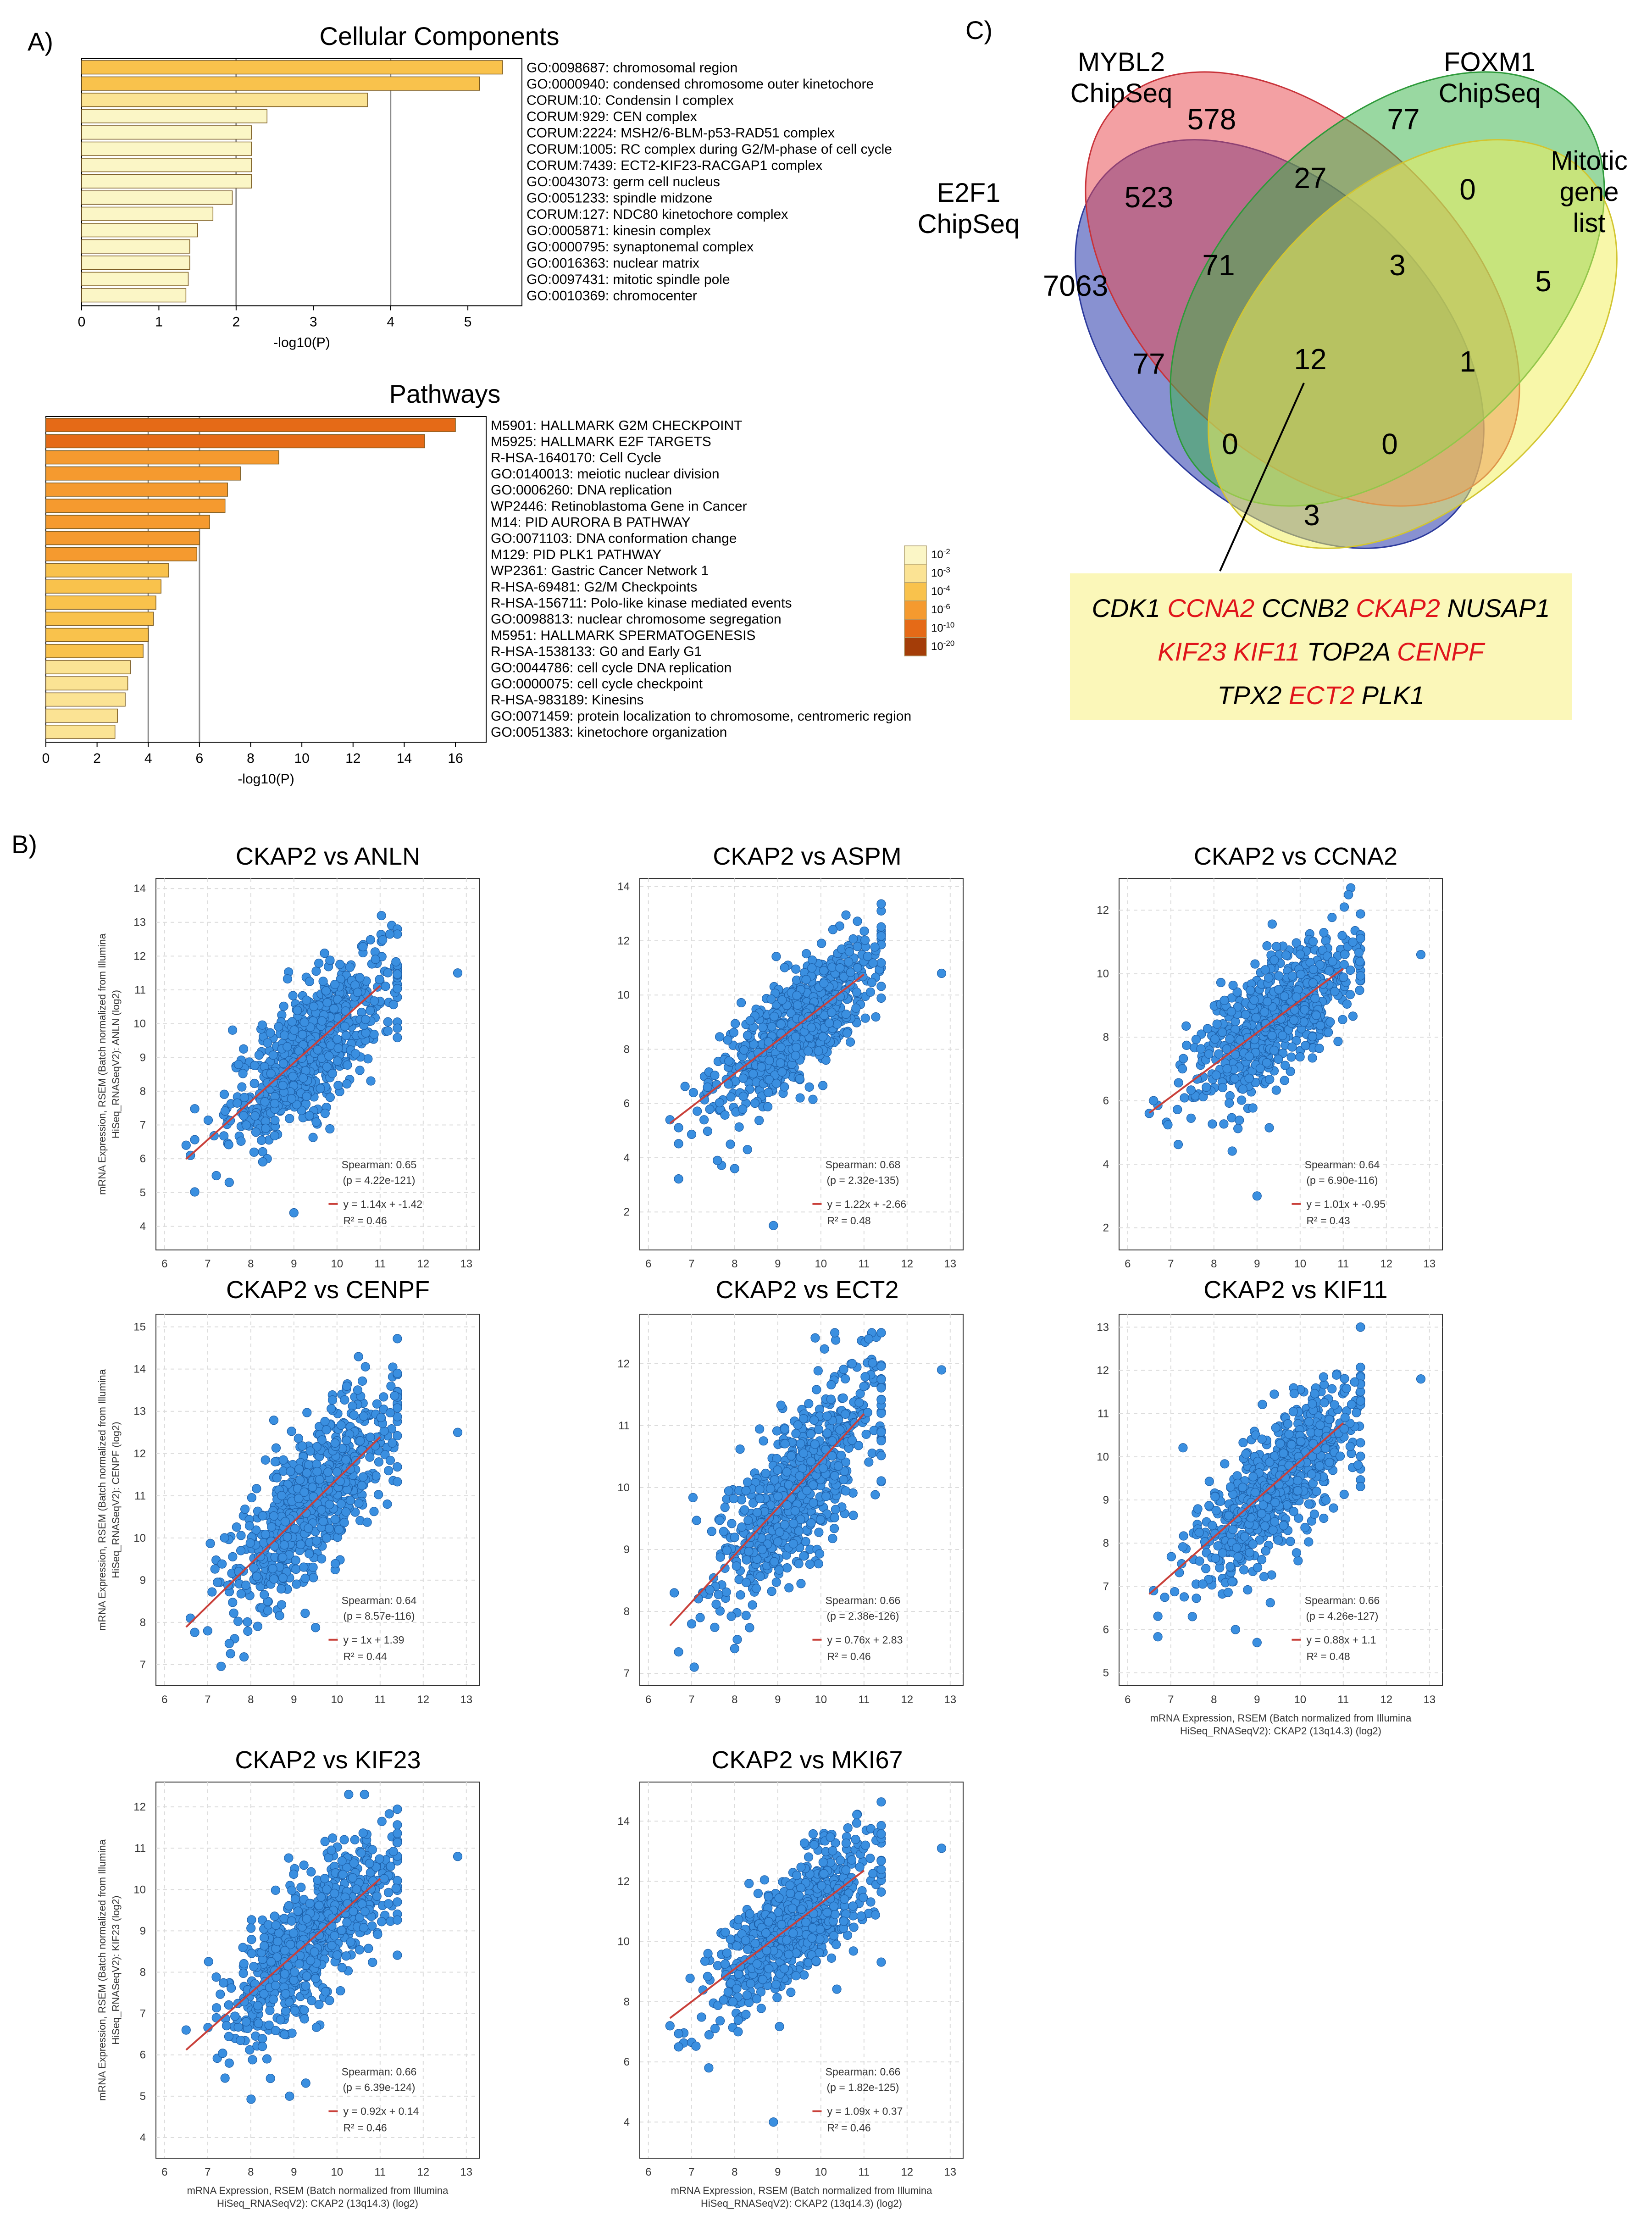 This screenshot has height=2238, width=1652. Describe the element at coordinates (466, 2172) in the screenshot. I see `x-tick-label: 13` at that location.